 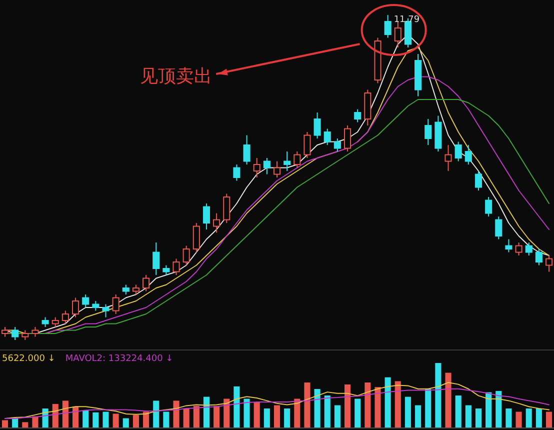 I want to click on annotation: 5622.000 ↓, so click(x=29, y=359).